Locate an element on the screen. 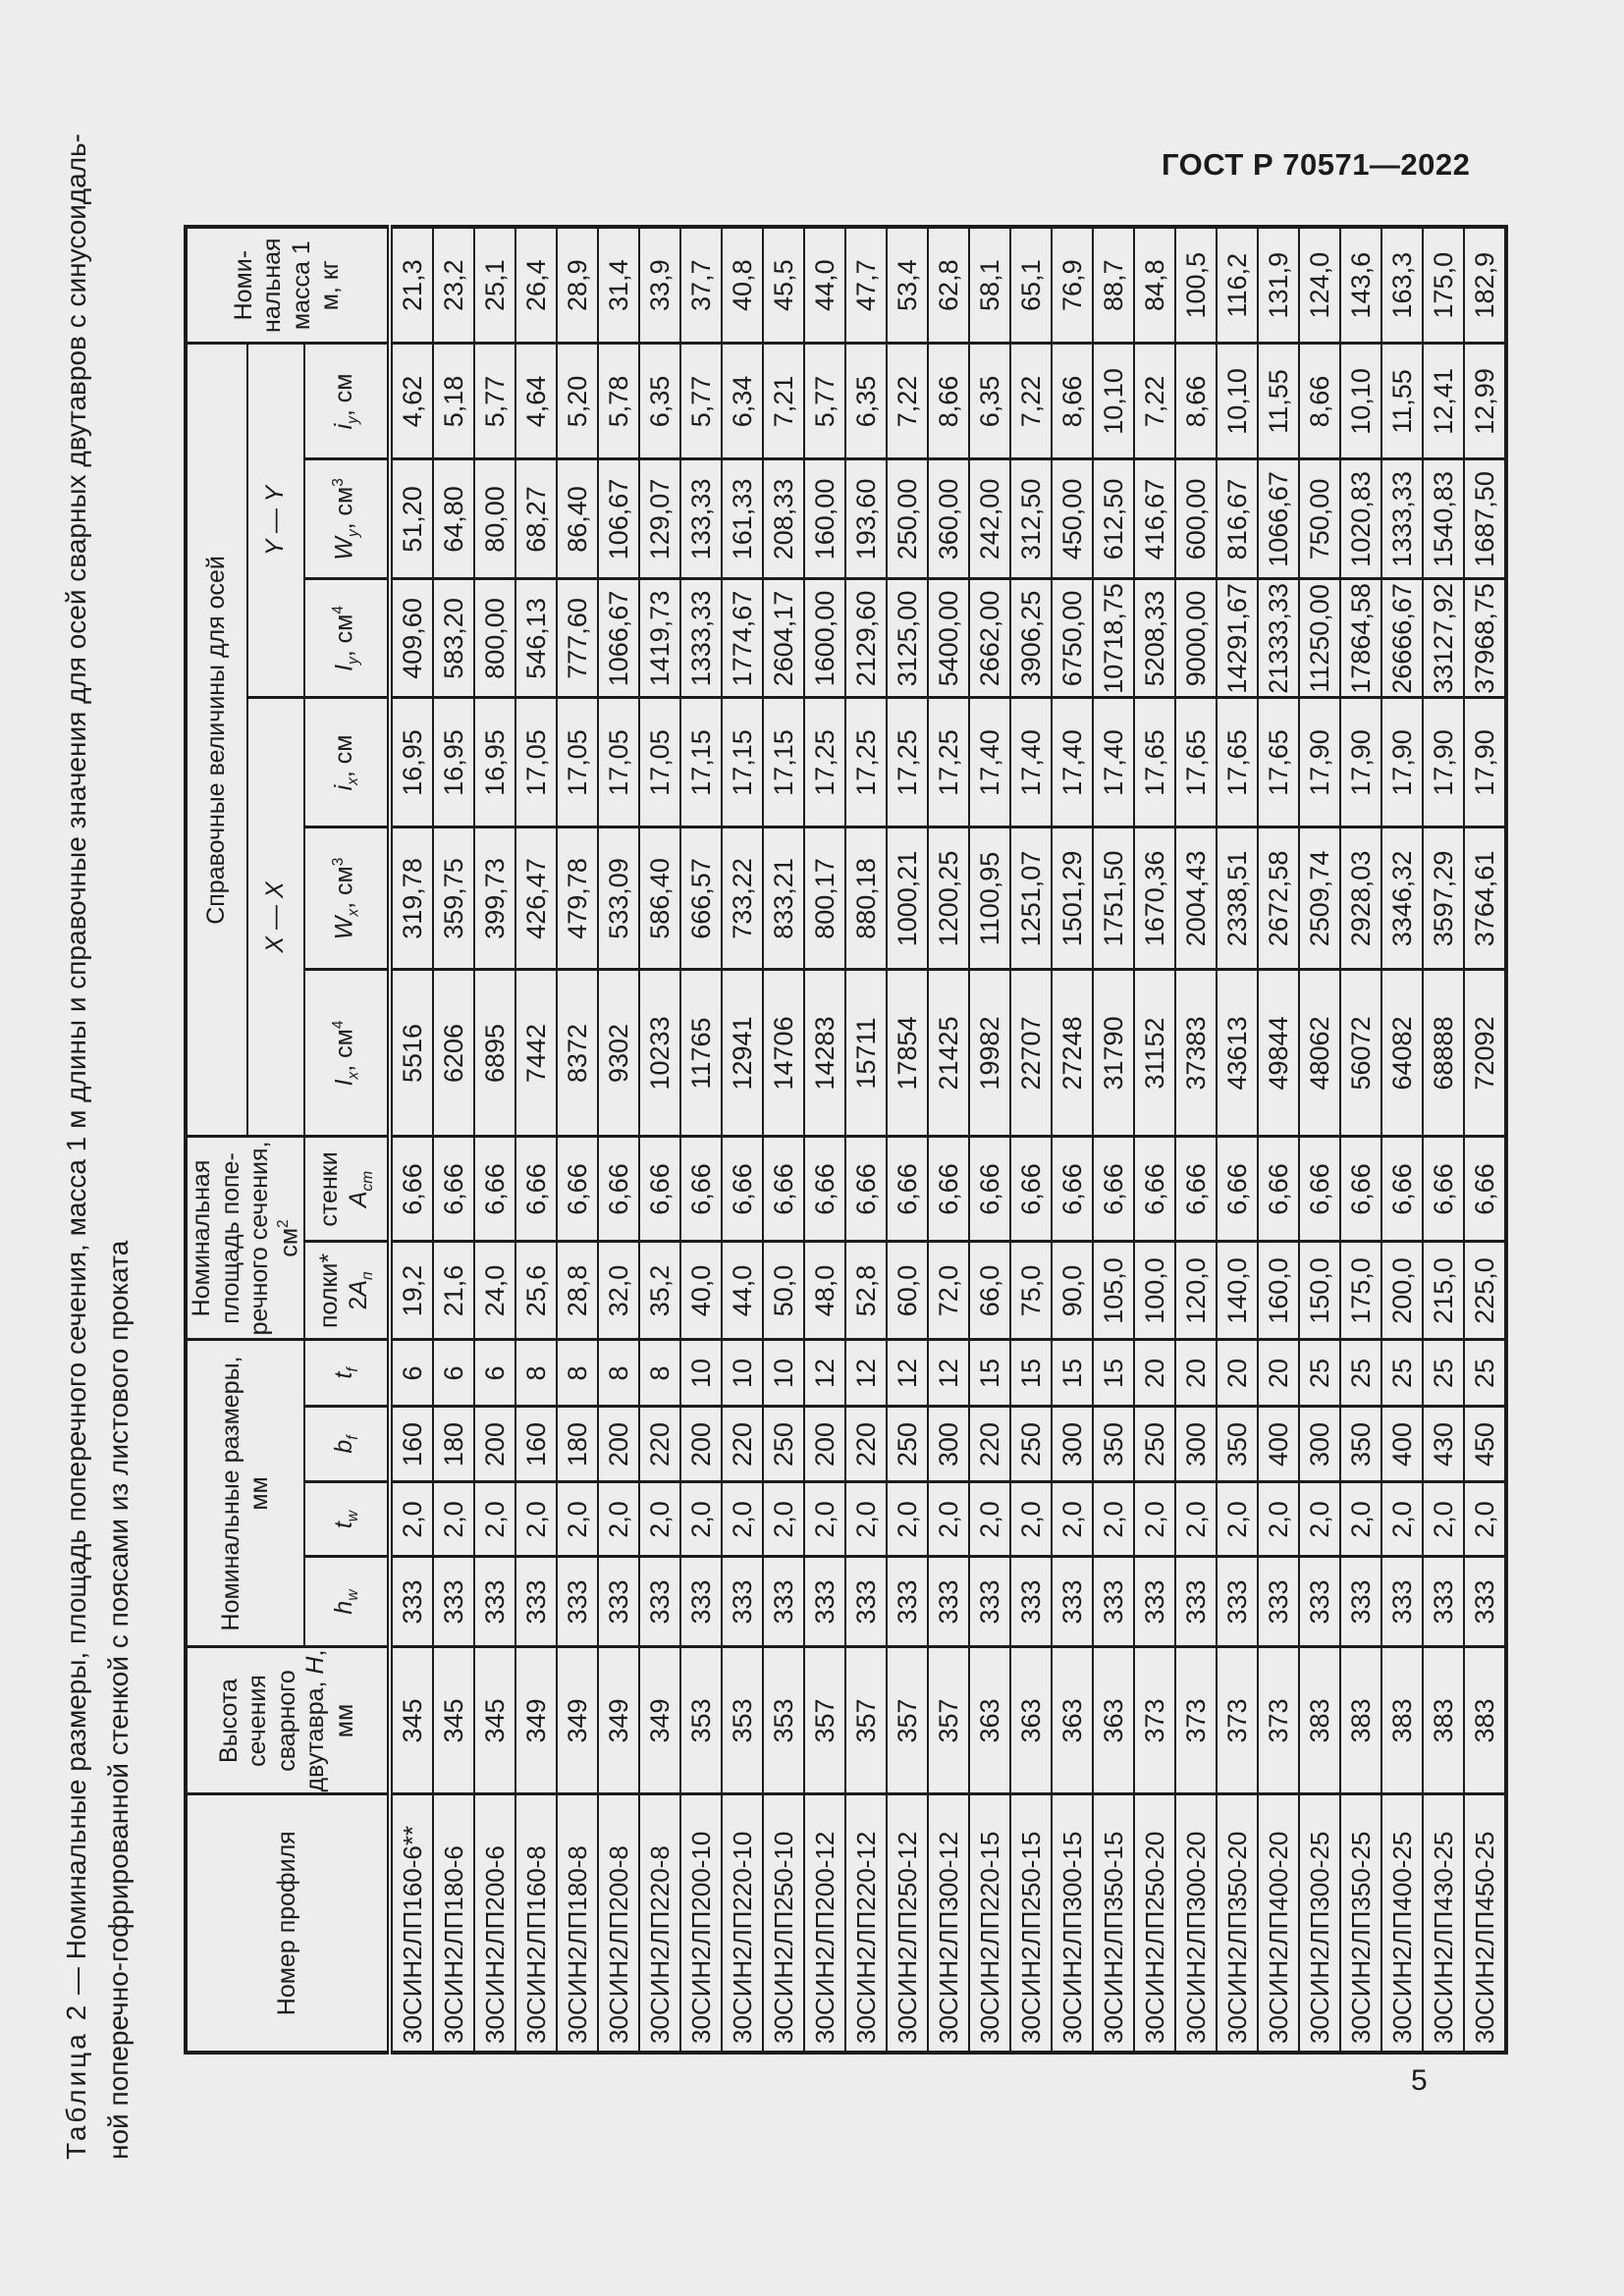  cell-mass: 131,9 is located at coordinates (1279, 285).